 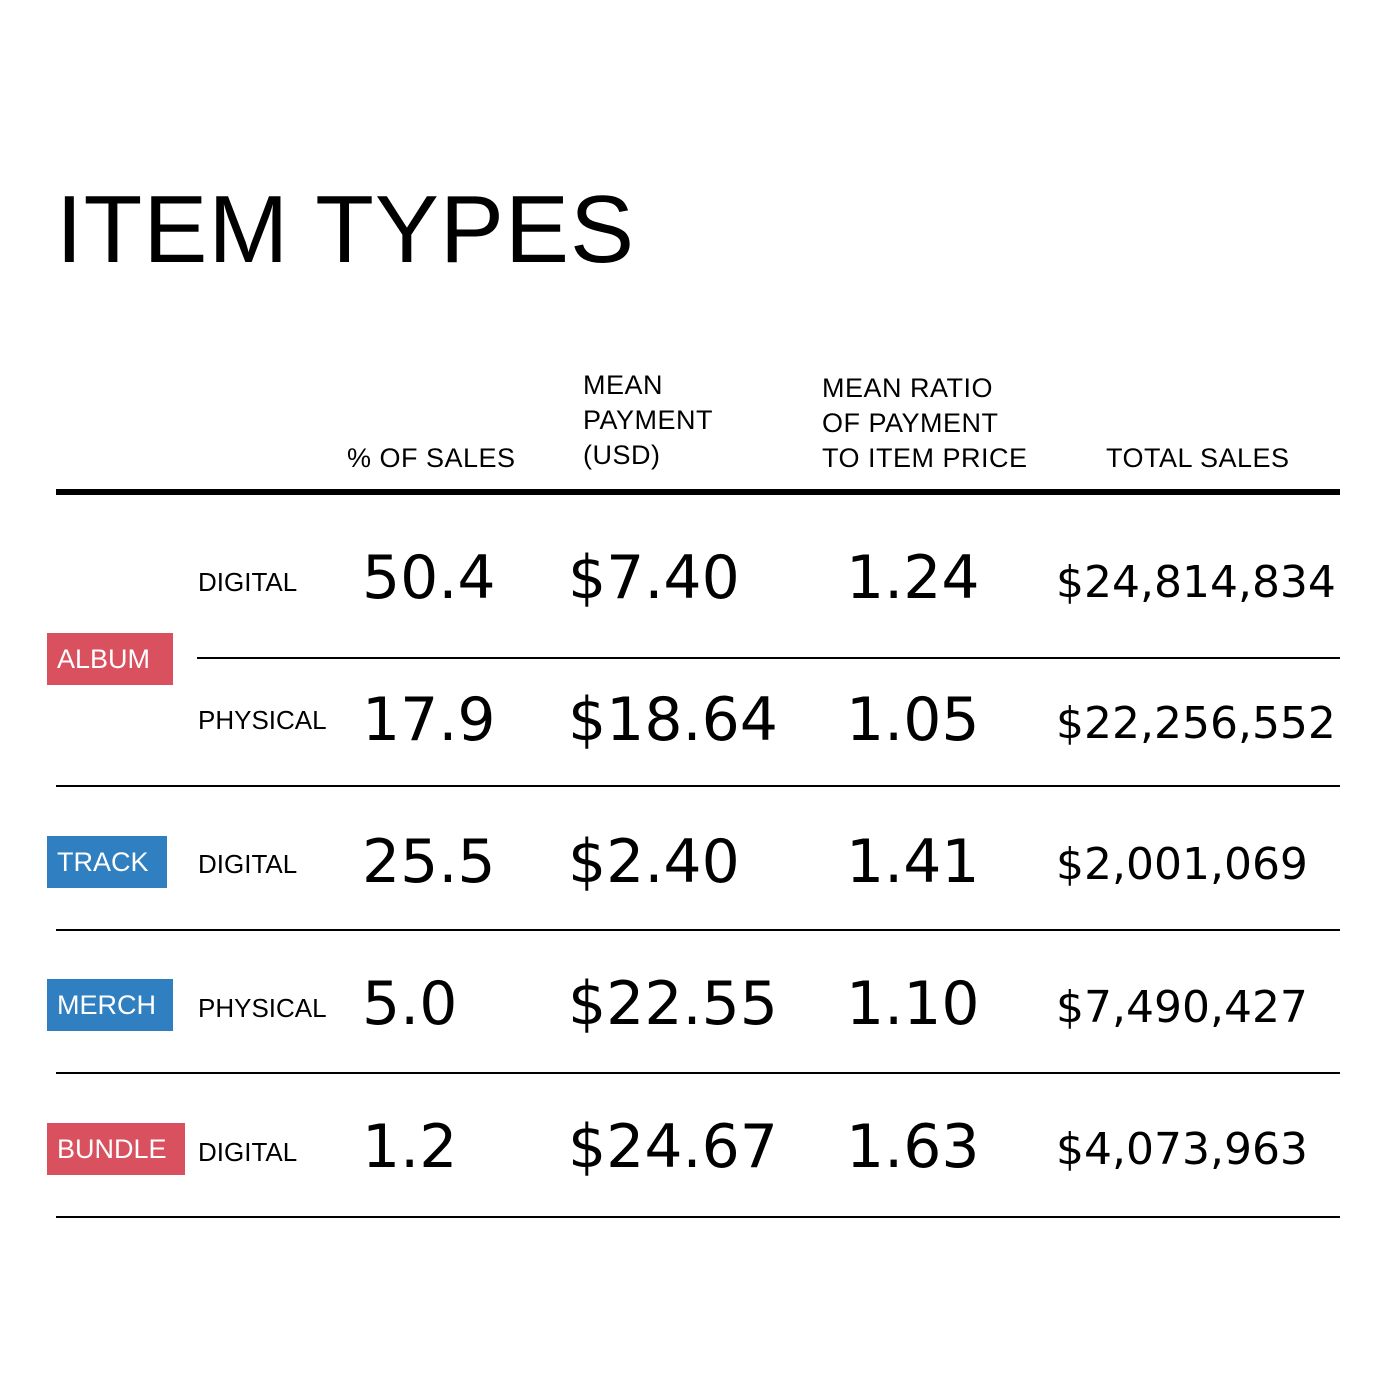 What do you see at coordinates (110, 1005) in the screenshot?
I see `tag-merch: MERCH` at bounding box center [110, 1005].